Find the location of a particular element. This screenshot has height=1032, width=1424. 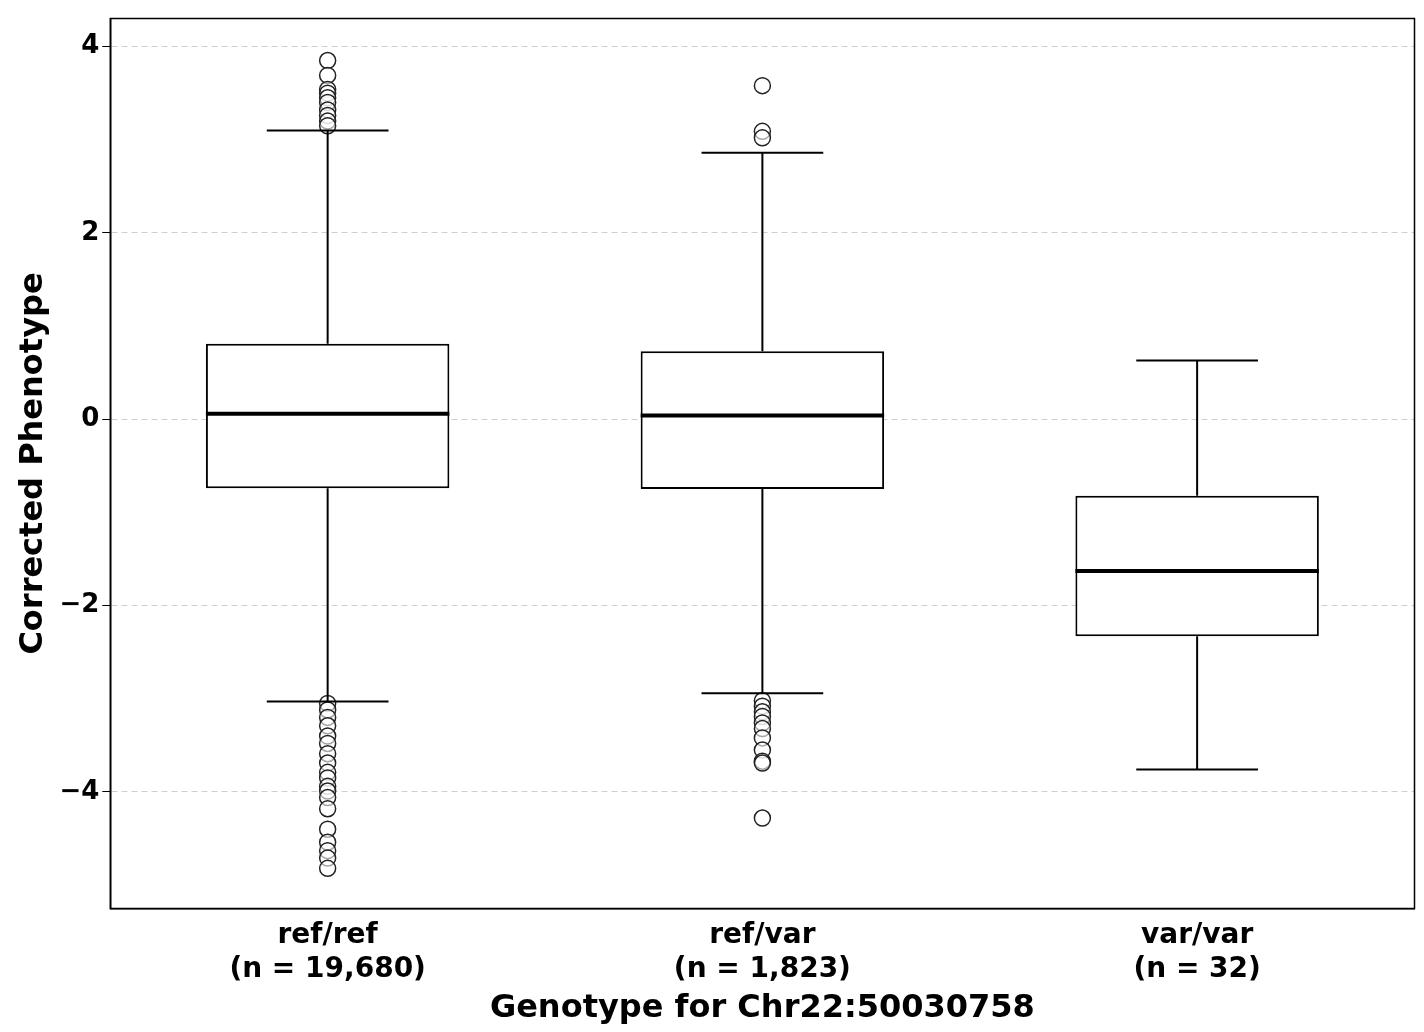

x-tick-label: var/var (n = 32) is located at coordinates (1197, 951).